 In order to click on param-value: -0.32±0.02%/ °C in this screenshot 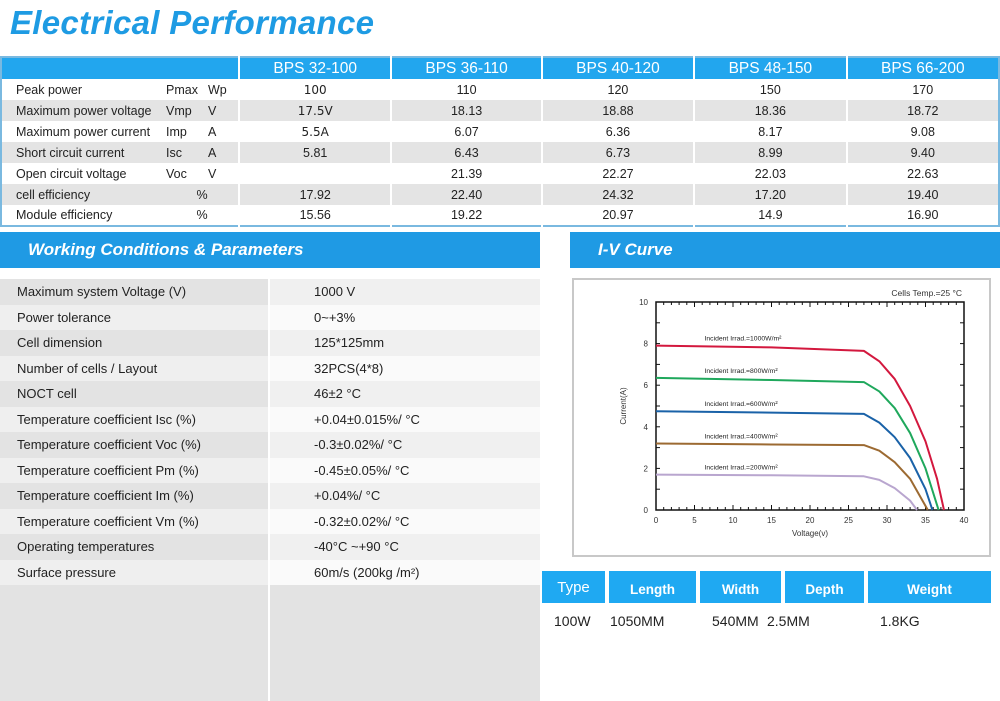, I will do `click(405, 521)`.